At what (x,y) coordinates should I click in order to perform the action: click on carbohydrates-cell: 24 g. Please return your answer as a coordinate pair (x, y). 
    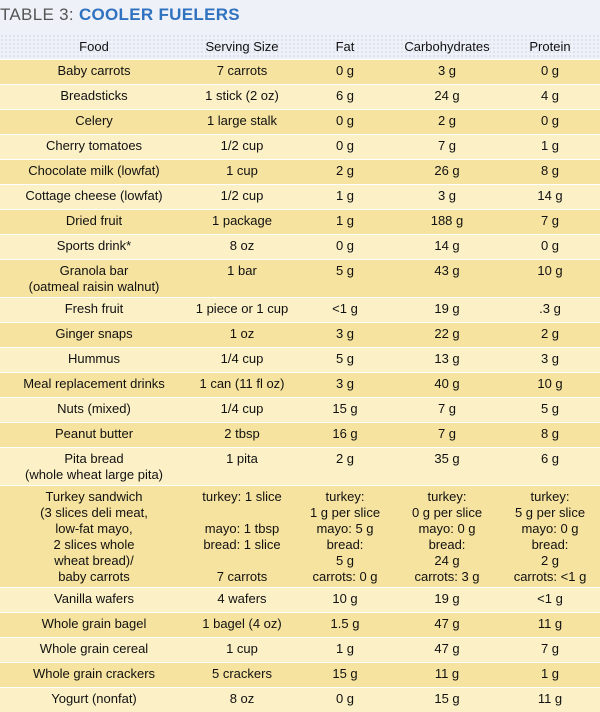
    Looking at the image, I should click on (447, 97).